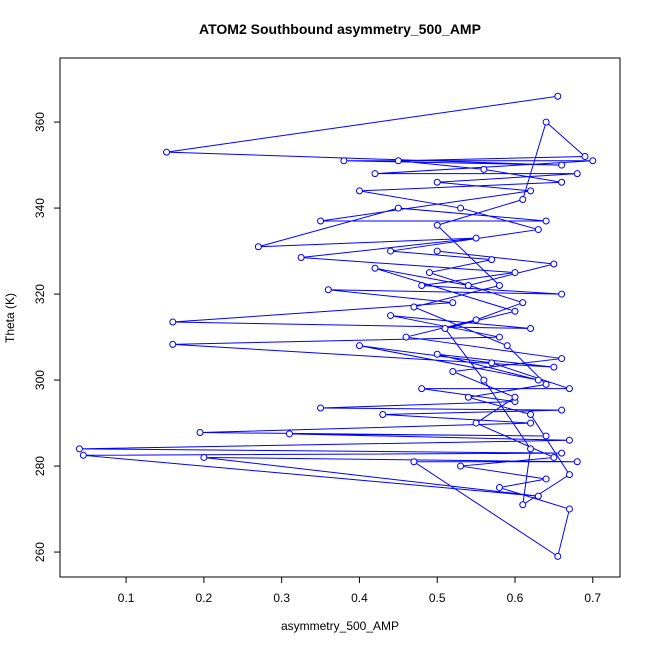  What do you see at coordinates (40, 466) in the screenshot?
I see `y-tick-label: 280` at bounding box center [40, 466].